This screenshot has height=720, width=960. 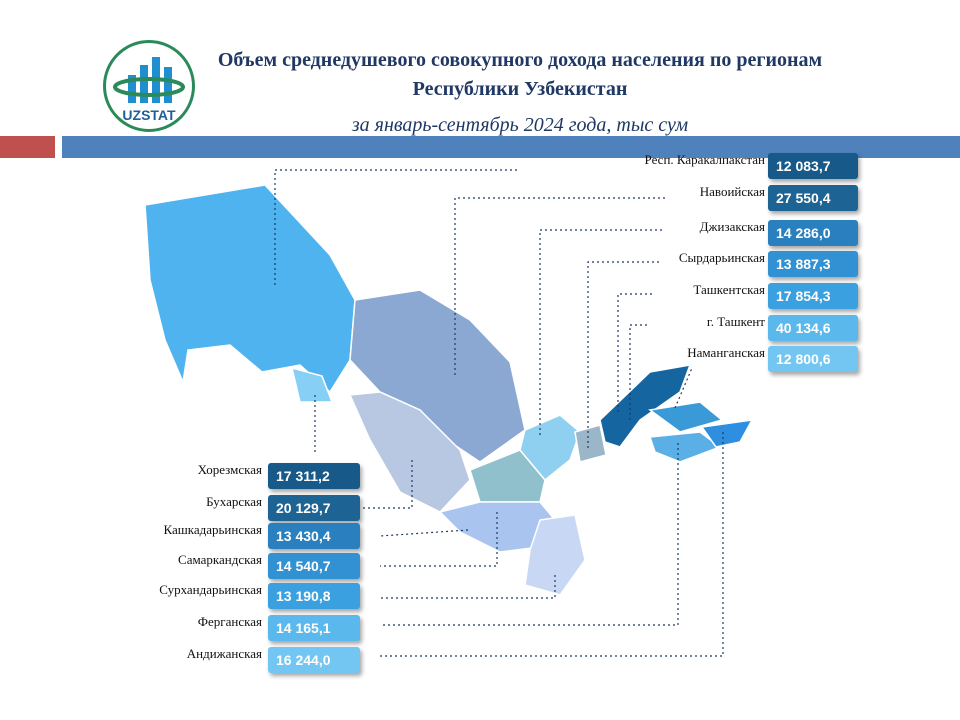 What do you see at coordinates (229, 621) in the screenshot?
I see `region-name: Ферганская` at bounding box center [229, 621].